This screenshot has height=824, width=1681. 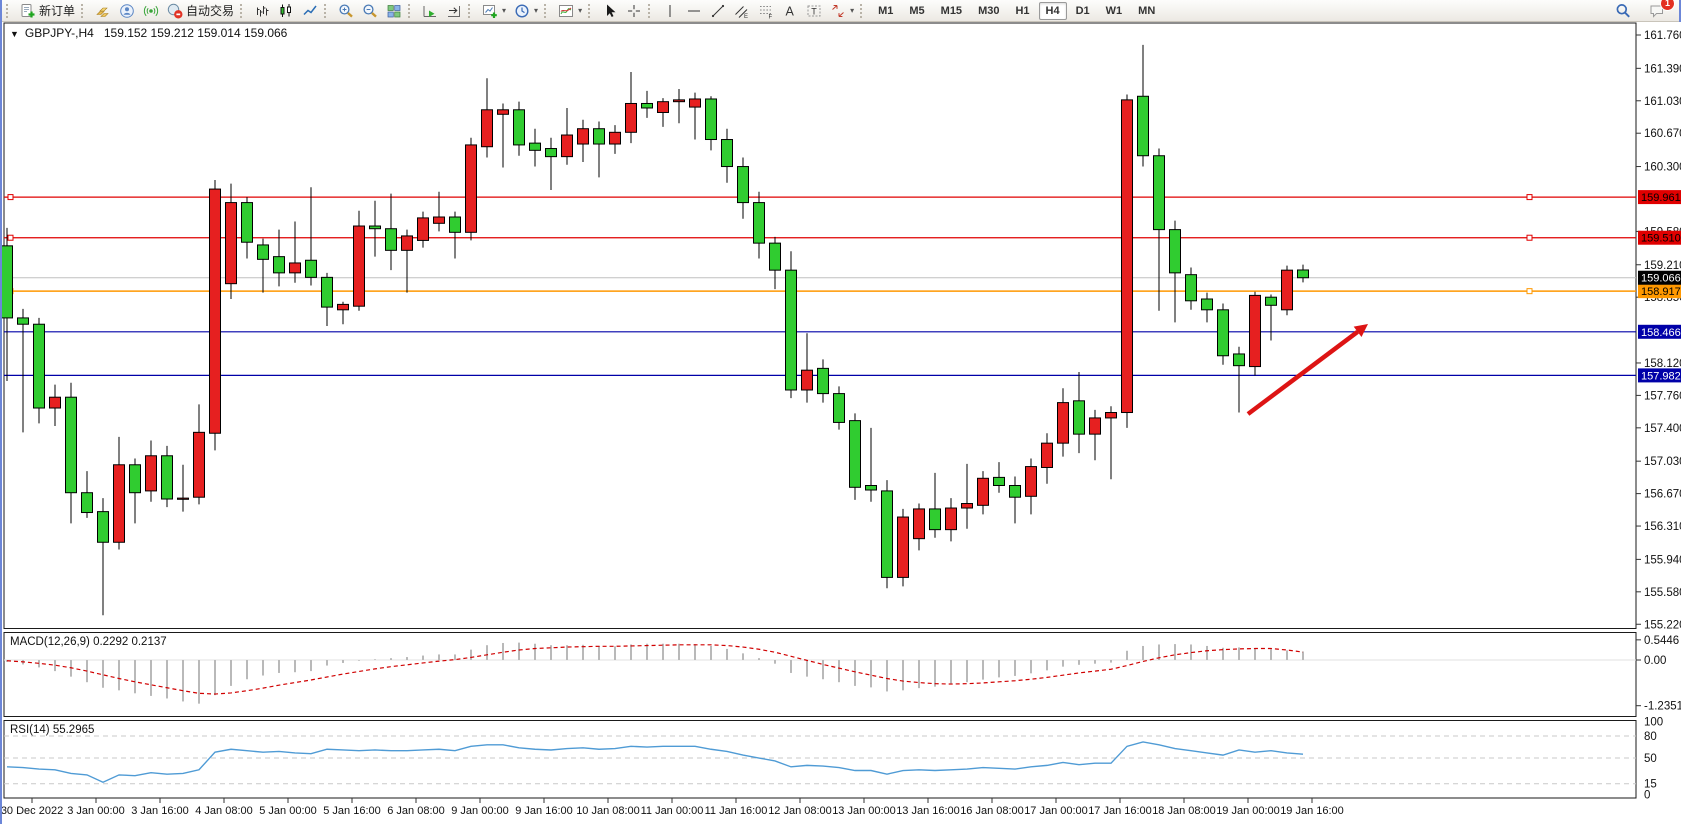 What do you see at coordinates (57, 11) in the screenshot?
I see `new-order-label: 新订单` at bounding box center [57, 11].